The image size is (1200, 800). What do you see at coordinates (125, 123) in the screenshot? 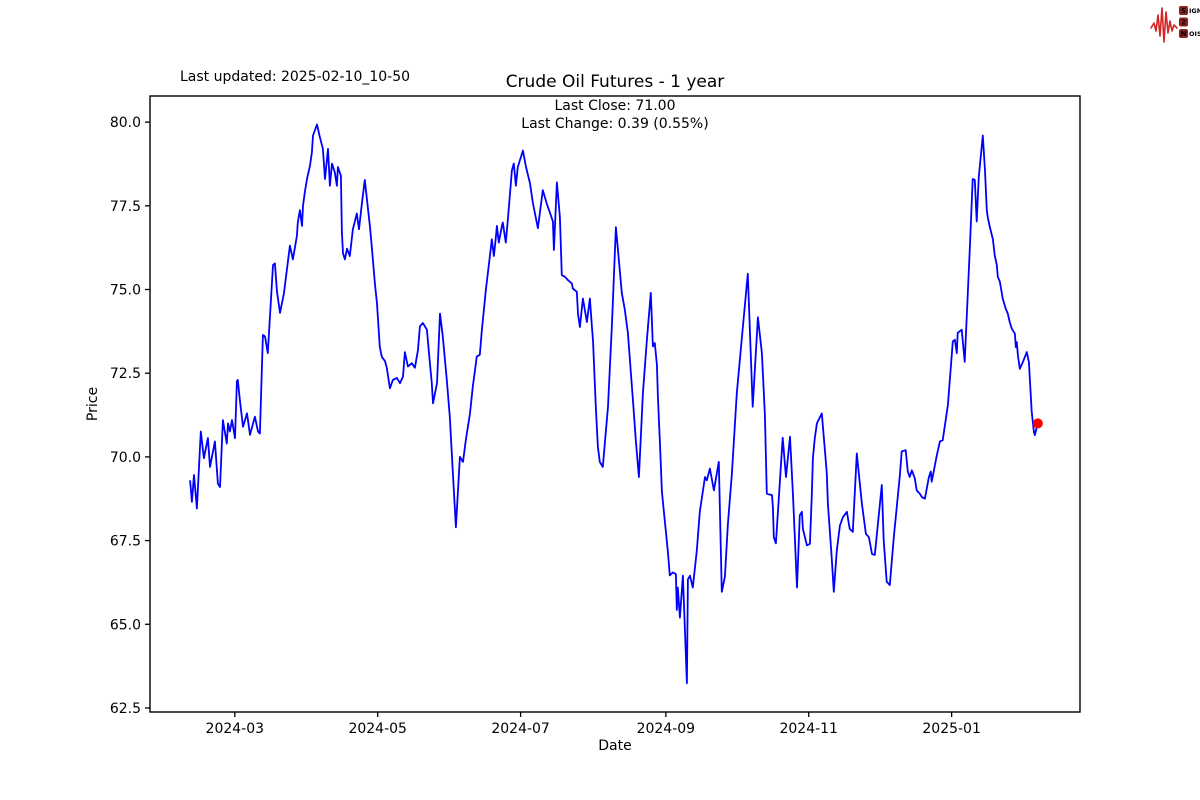
I see `y-tick-label: 80.0` at bounding box center [125, 123].